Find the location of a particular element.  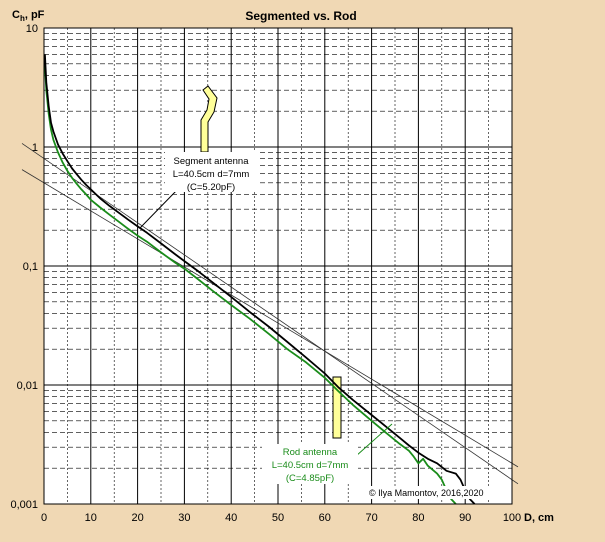

y-tick-label: 10 is located at coordinates (32, 29).